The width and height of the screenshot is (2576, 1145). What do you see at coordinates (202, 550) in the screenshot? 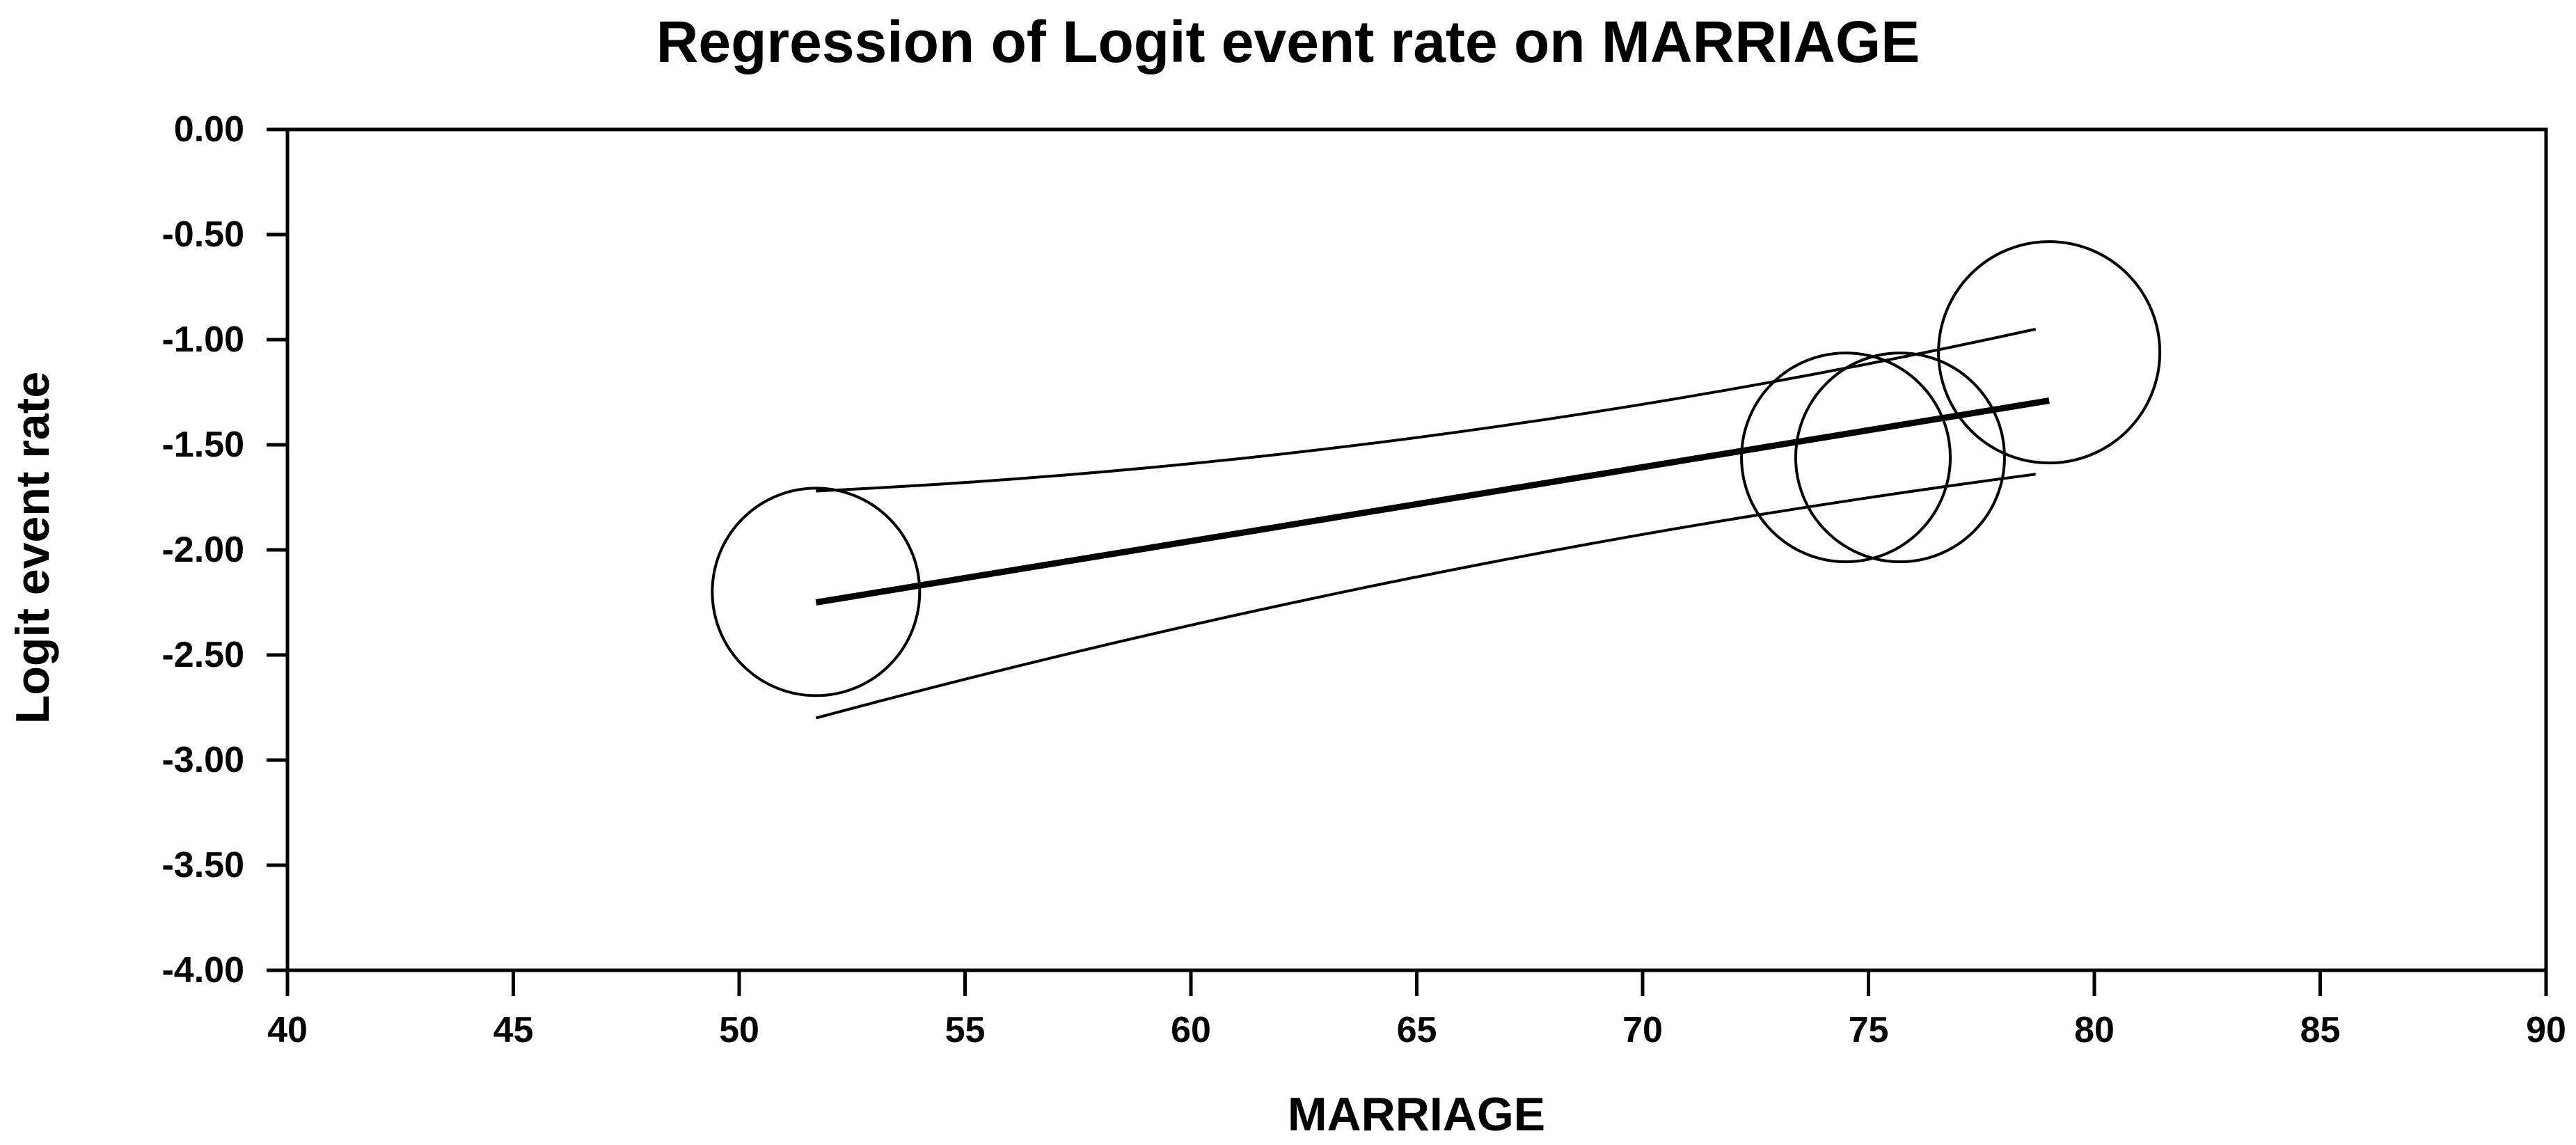
I see `y-tick-label: -2.00` at bounding box center [202, 550].